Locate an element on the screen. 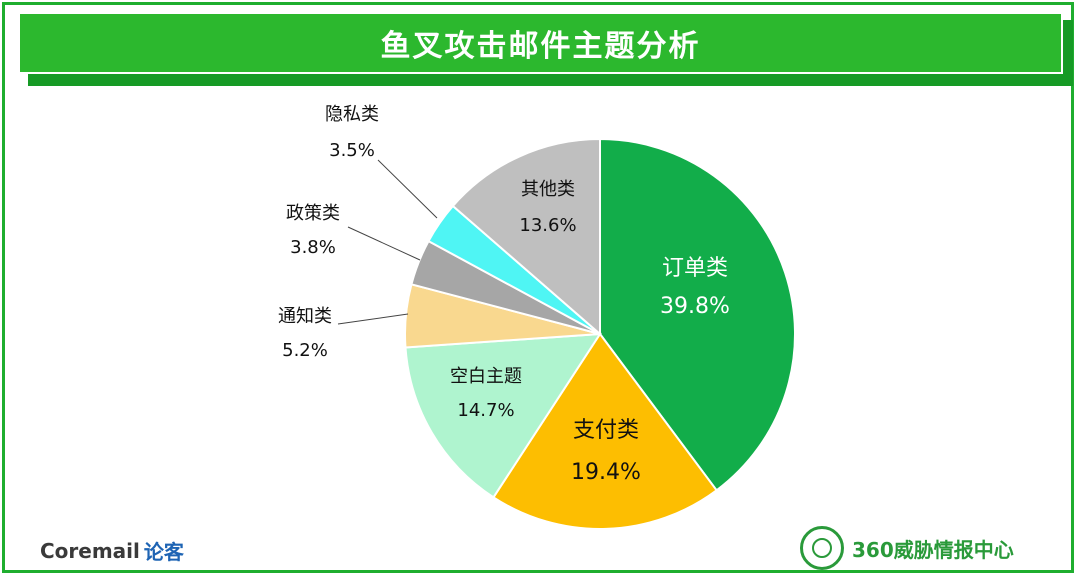 This screenshot has width=1080, height=579. coremail-logo: Coremail 论客 is located at coordinates (112, 550).